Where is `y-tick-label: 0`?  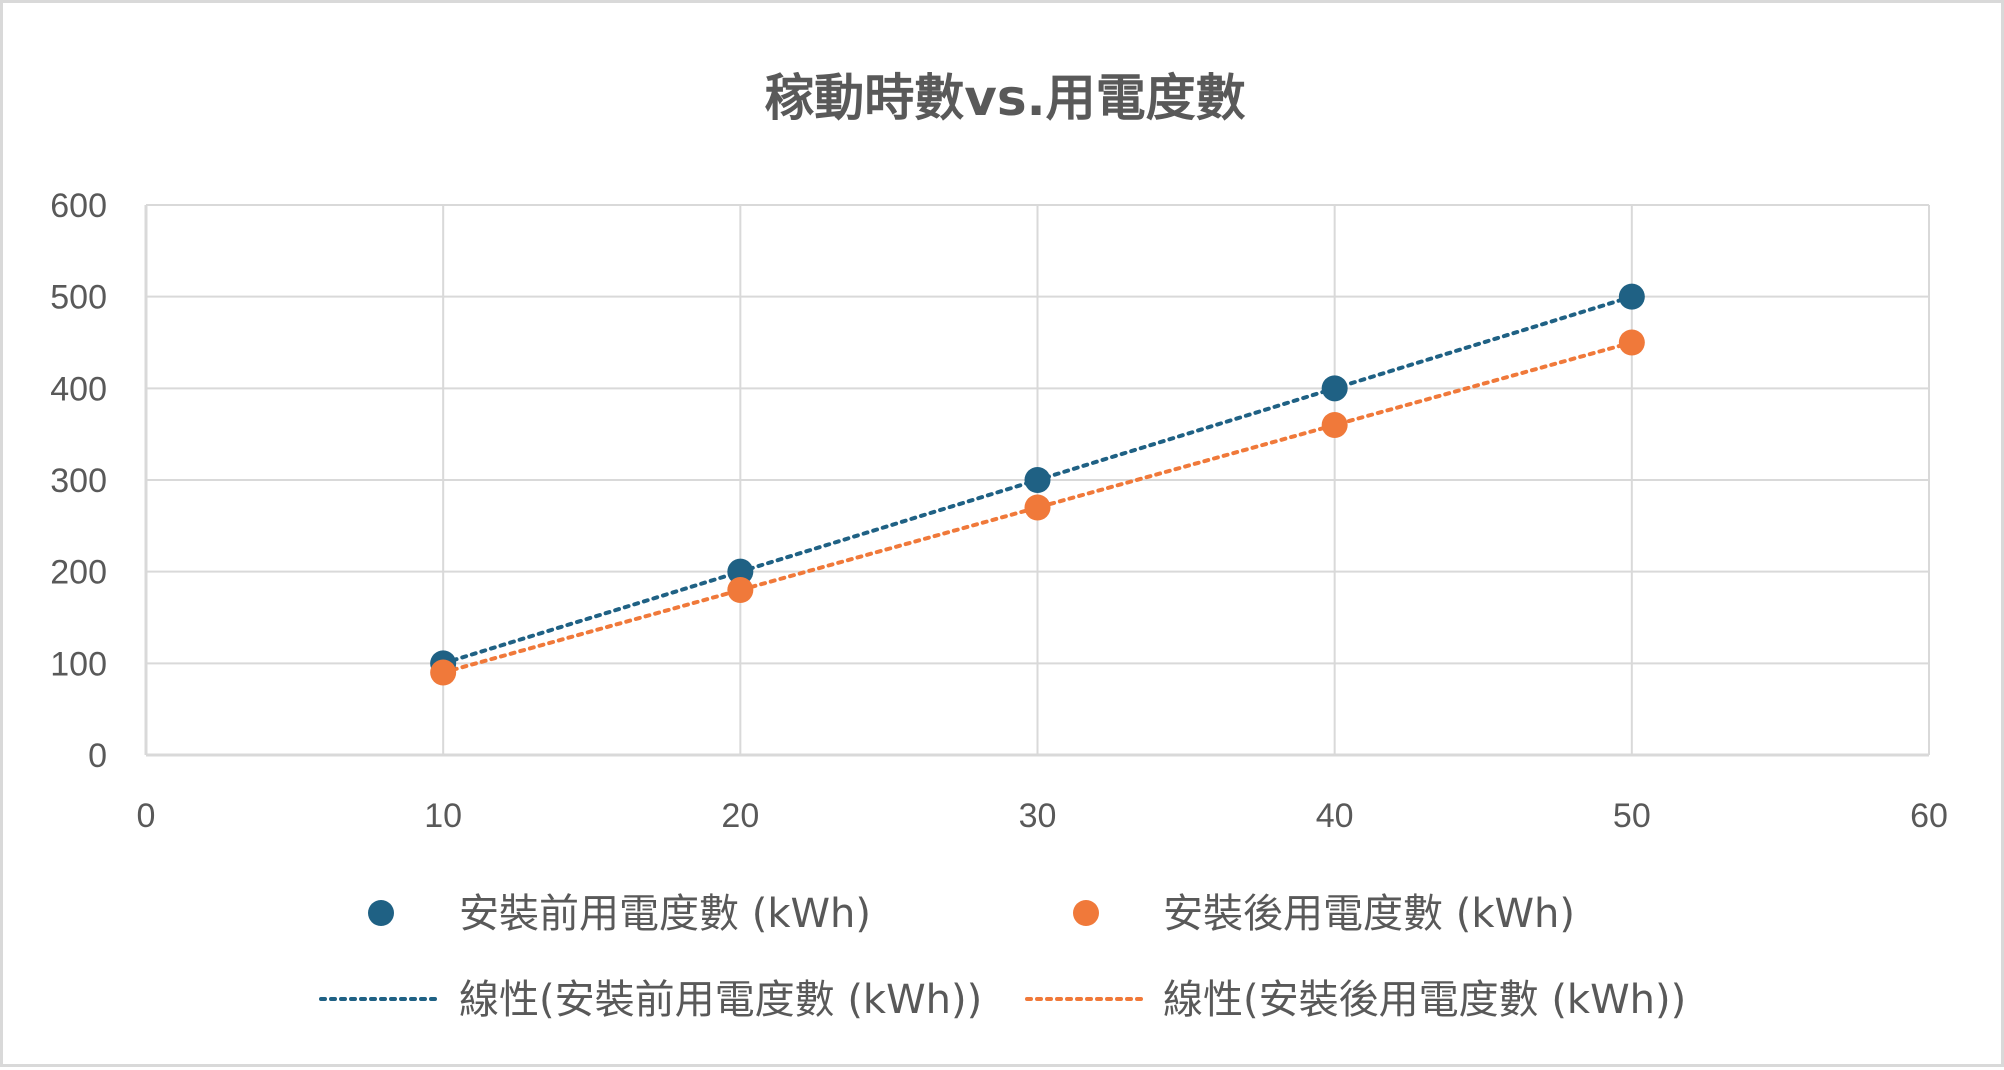
y-tick-label: 0 is located at coordinates (97, 756).